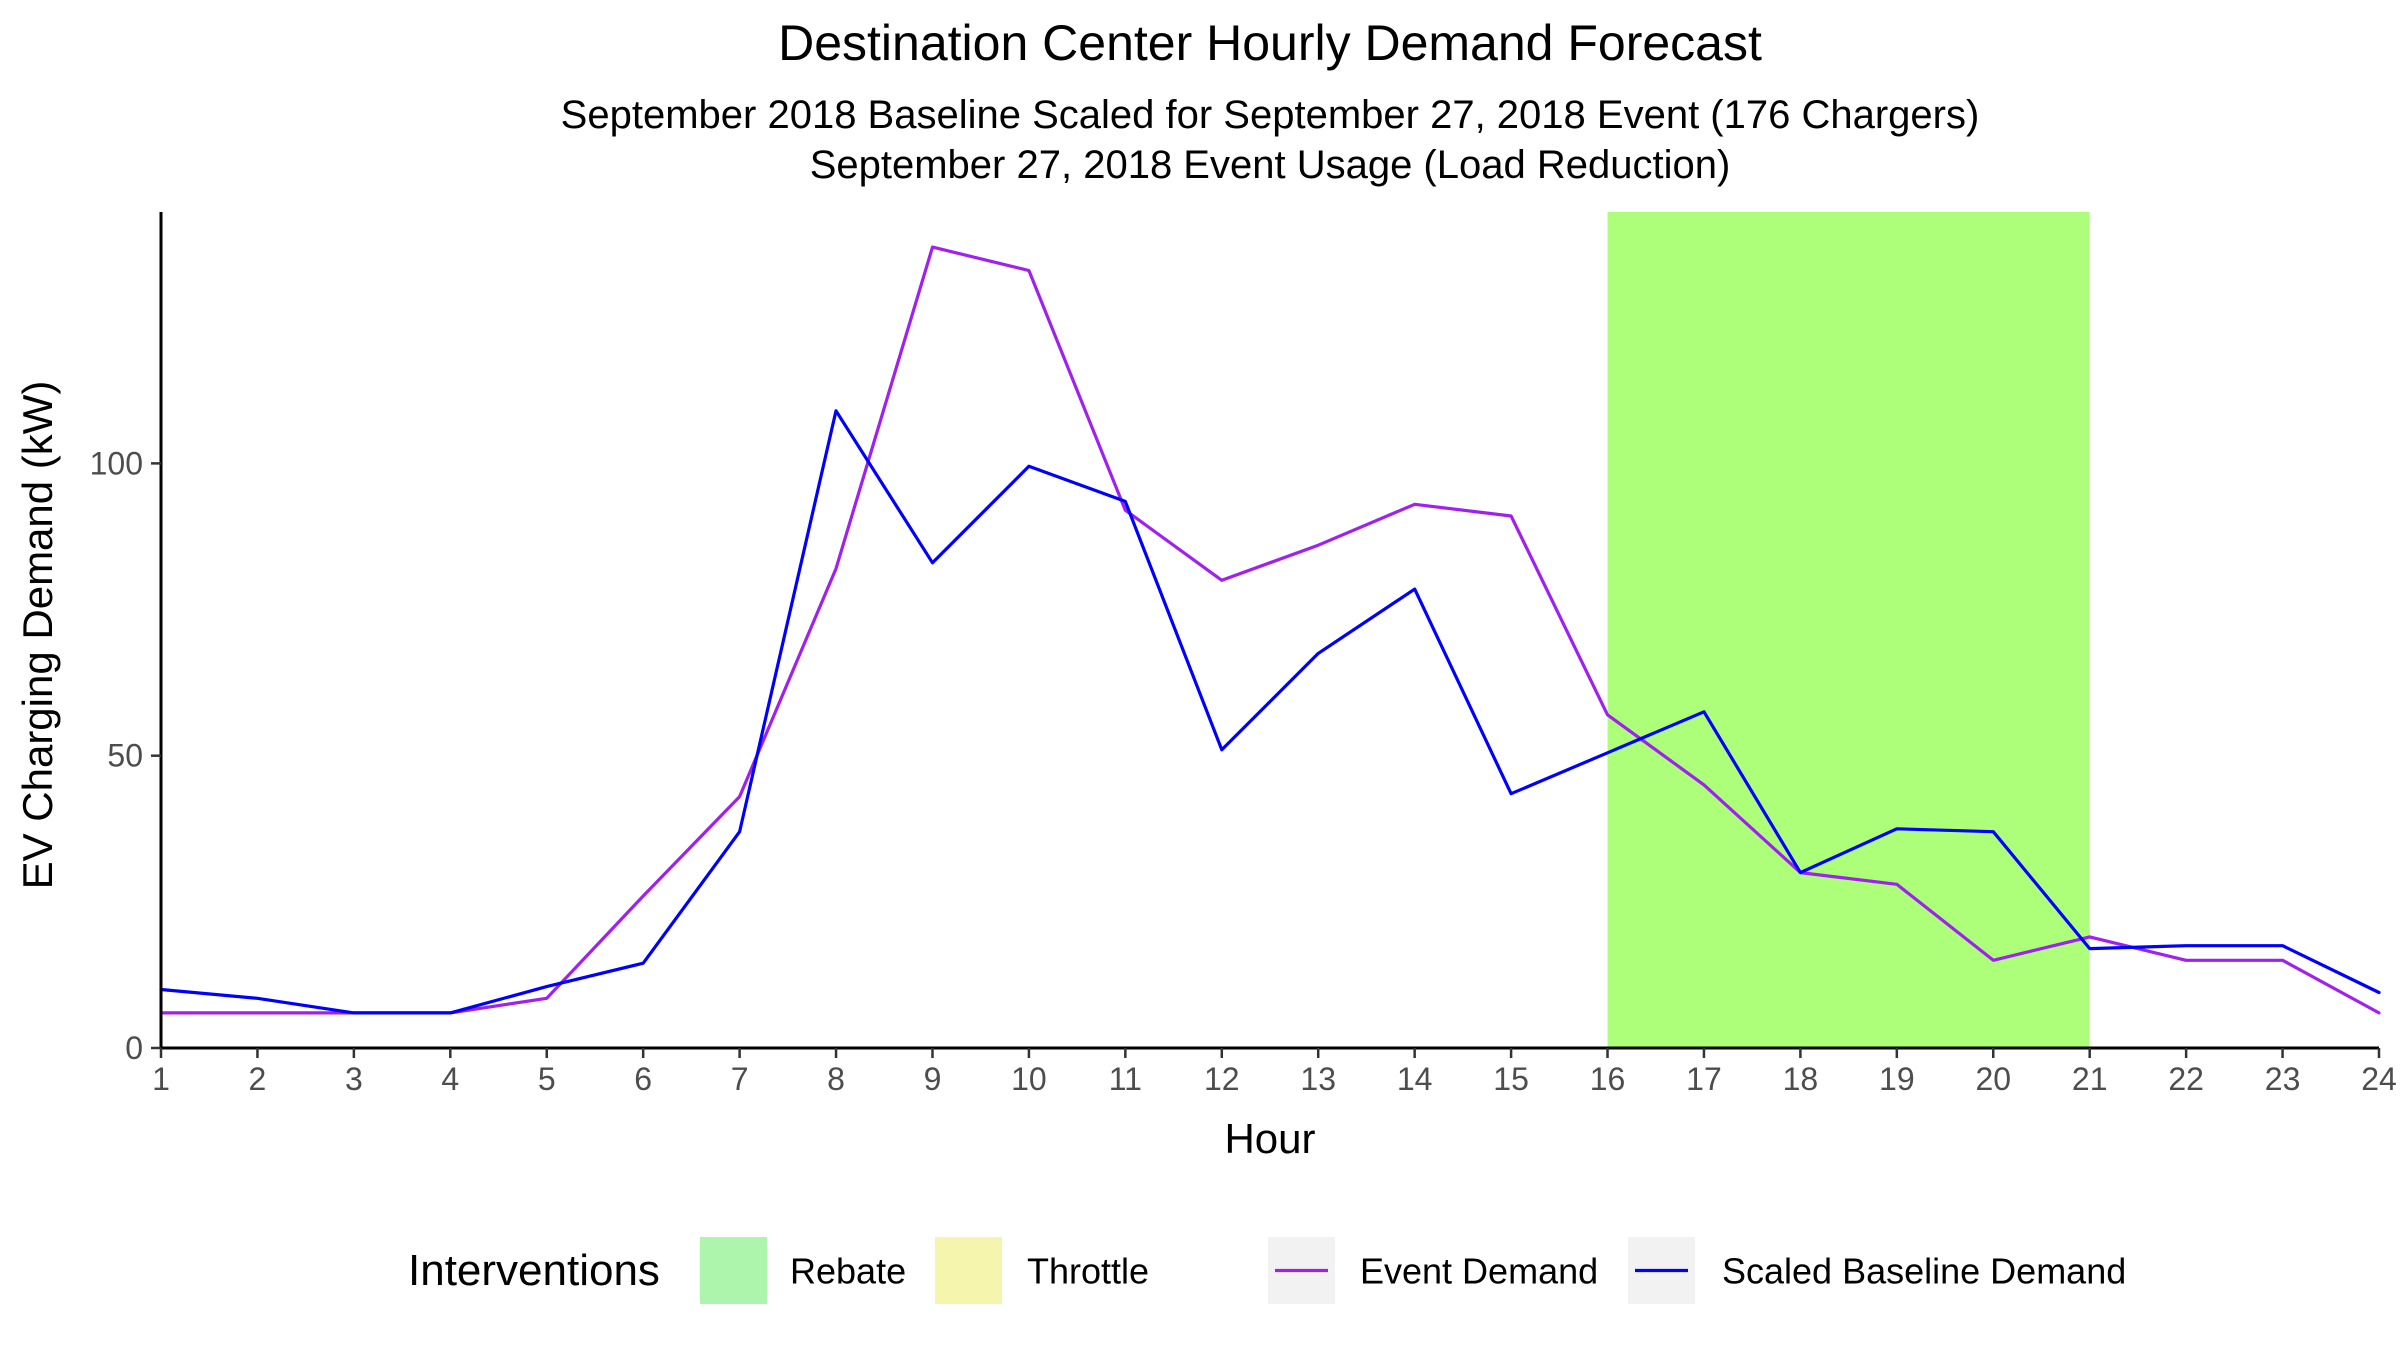 The height and width of the screenshot is (1350, 2400). I want to click on legend-label-throttle: Throttle, so click(1088, 1271).